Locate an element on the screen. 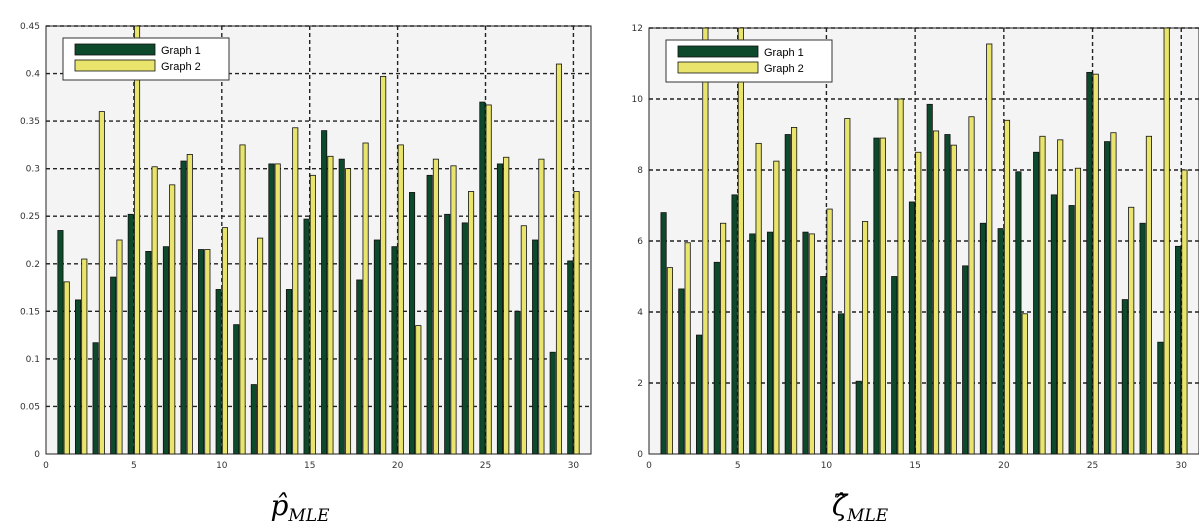 This screenshot has height=532, width=1199. y-tick-label: 0.25 is located at coordinates (30, 217).